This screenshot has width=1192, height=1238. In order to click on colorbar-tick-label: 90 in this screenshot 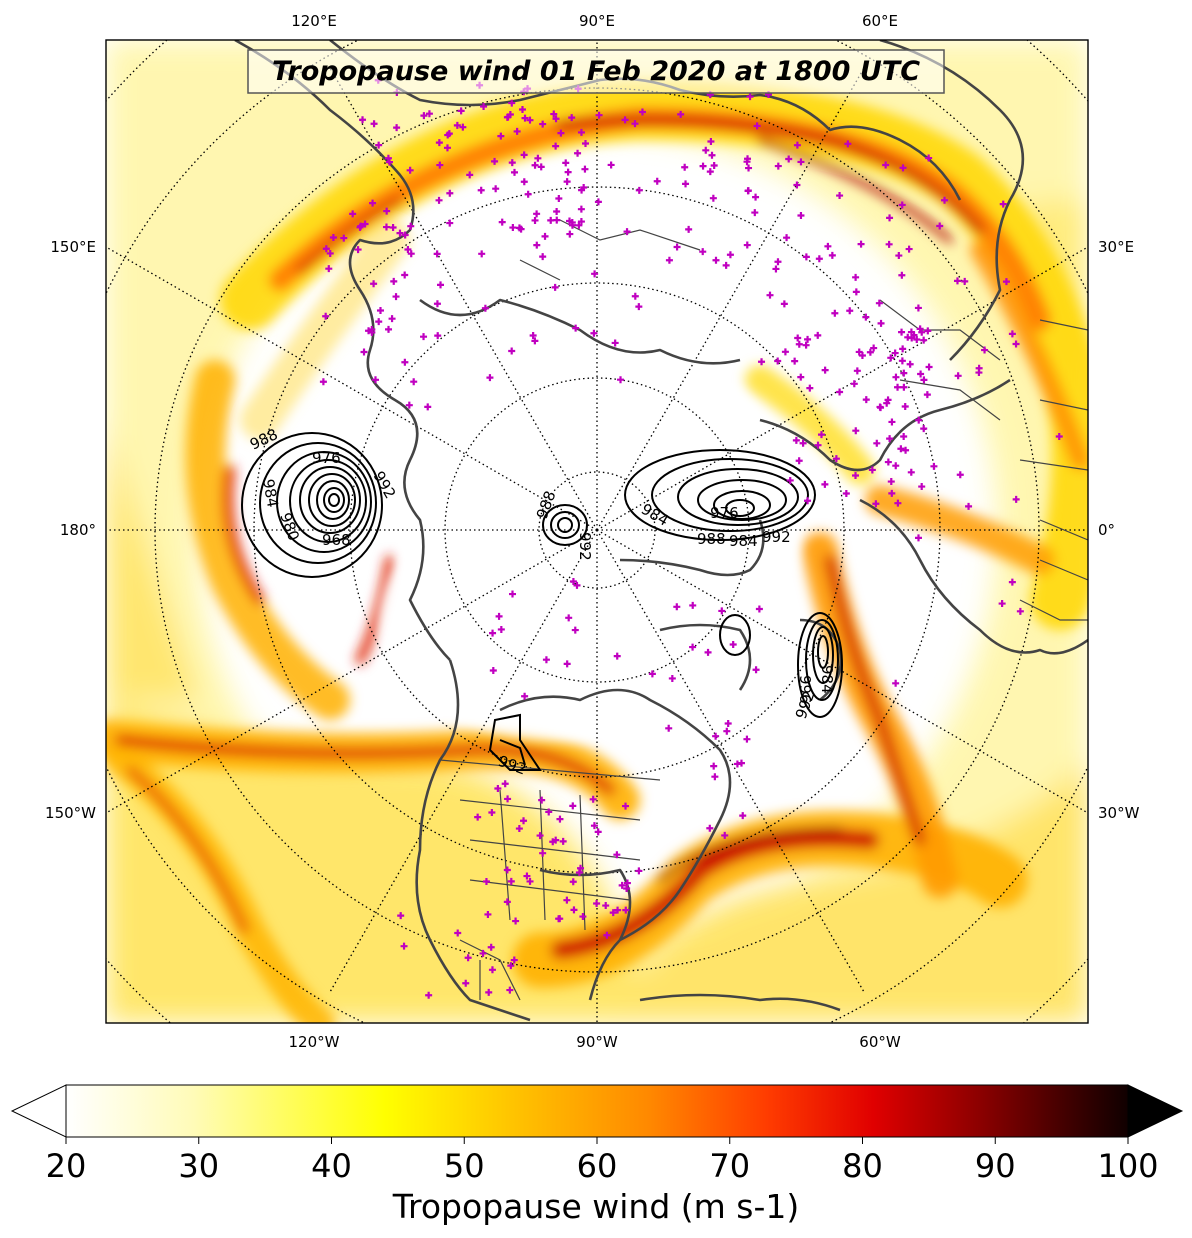, I will do `click(995, 1166)`.